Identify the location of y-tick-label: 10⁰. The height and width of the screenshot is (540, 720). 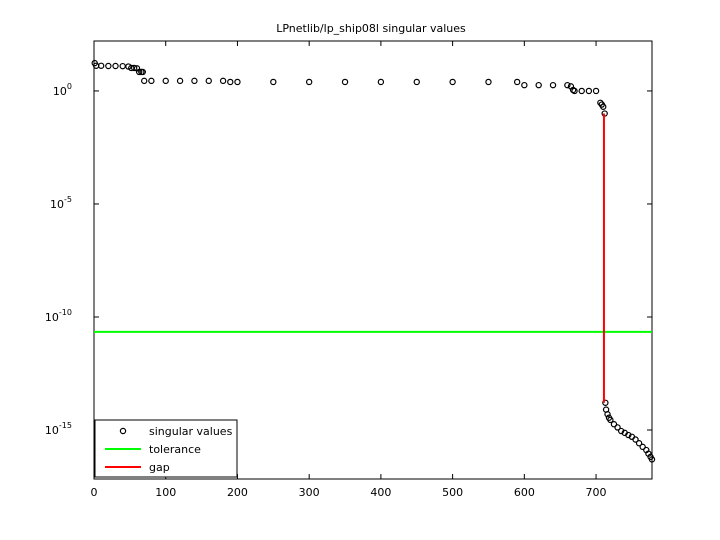
(62, 89).